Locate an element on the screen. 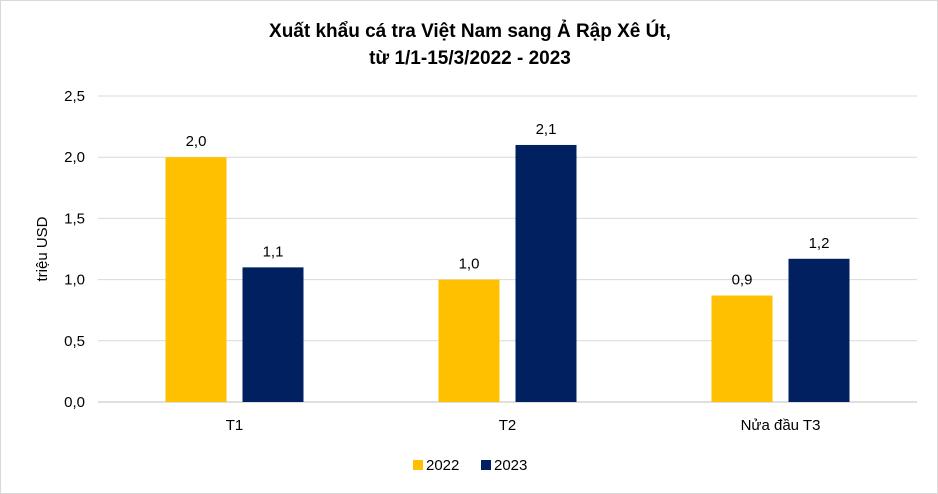  y-tick-label: 2,5 is located at coordinates (74, 96).